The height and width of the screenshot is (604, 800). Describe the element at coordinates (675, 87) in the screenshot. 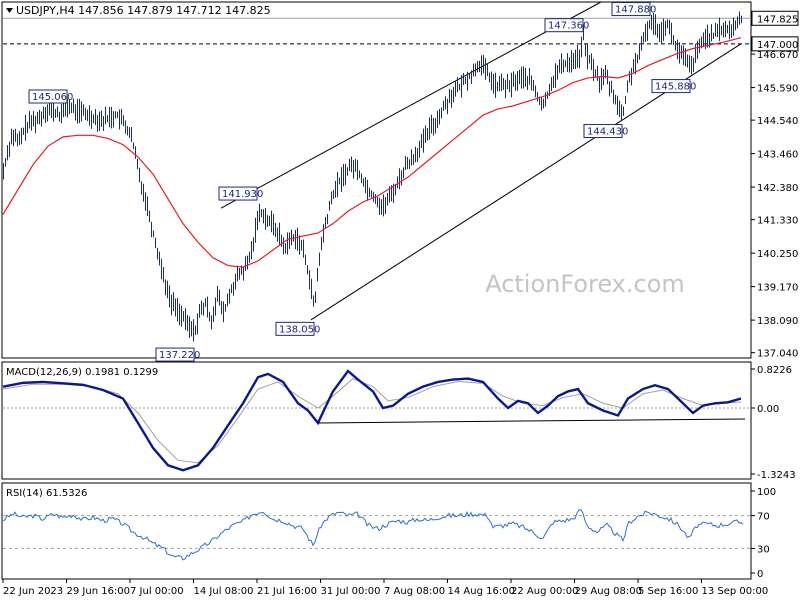

I see `annotation-label: 145.880` at that location.